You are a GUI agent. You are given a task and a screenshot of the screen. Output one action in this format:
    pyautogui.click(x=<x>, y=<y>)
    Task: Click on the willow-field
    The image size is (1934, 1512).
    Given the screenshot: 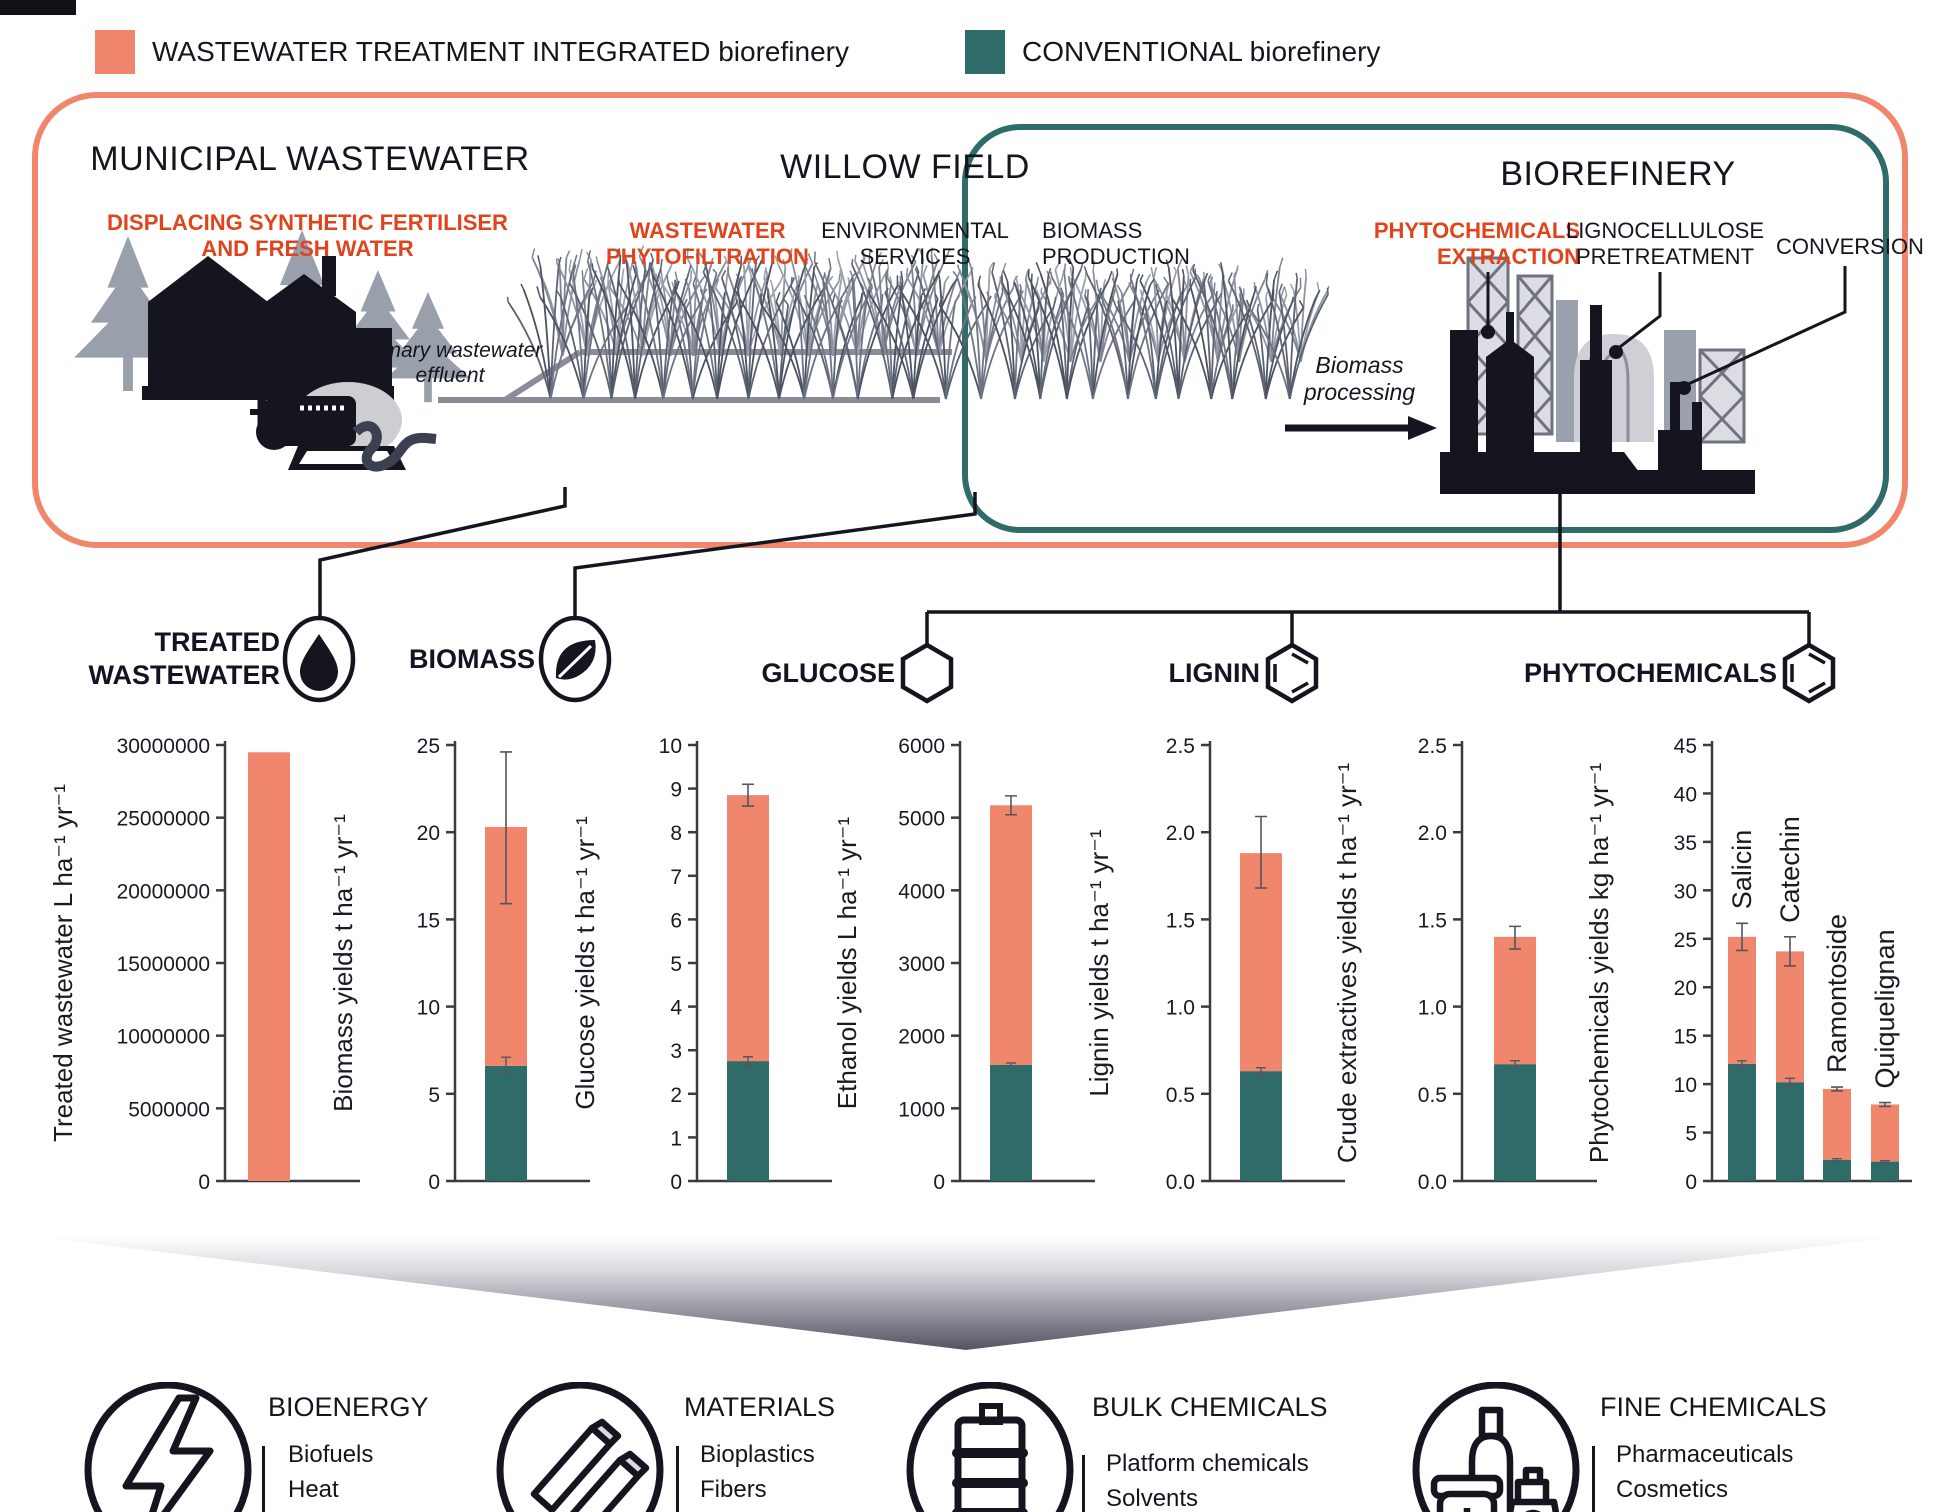 What is the action you would take?
    pyautogui.click(x=918, y=322)
    